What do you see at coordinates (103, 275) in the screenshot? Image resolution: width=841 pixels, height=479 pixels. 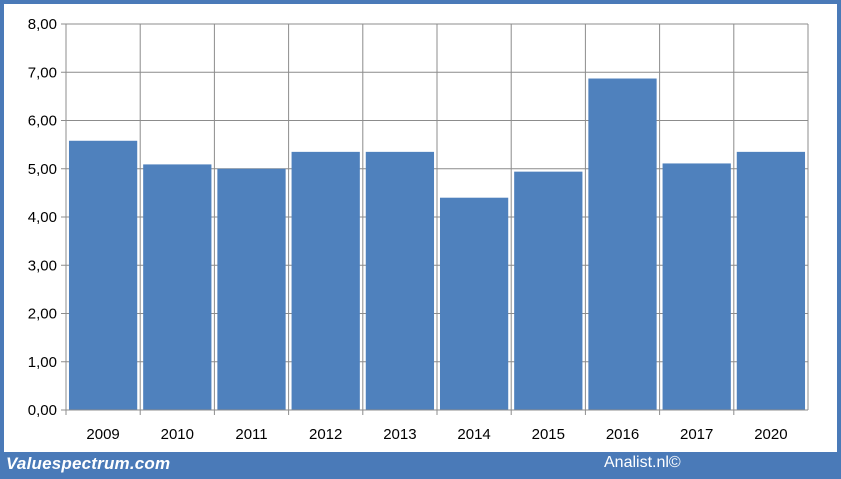 I see `bar-2009` at bounding box center [103, 275].